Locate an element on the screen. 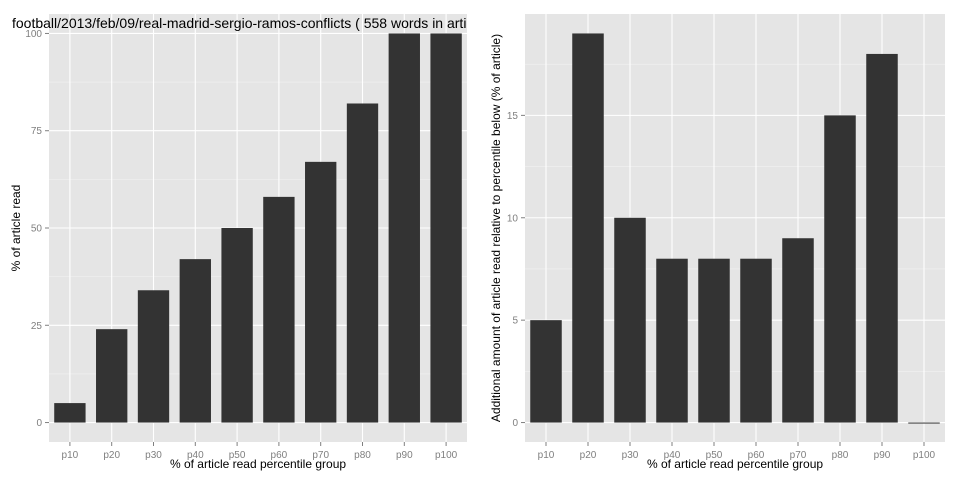 The image size is (960, 485). y-tick-label: 5 is located at coordinates (515, 321).